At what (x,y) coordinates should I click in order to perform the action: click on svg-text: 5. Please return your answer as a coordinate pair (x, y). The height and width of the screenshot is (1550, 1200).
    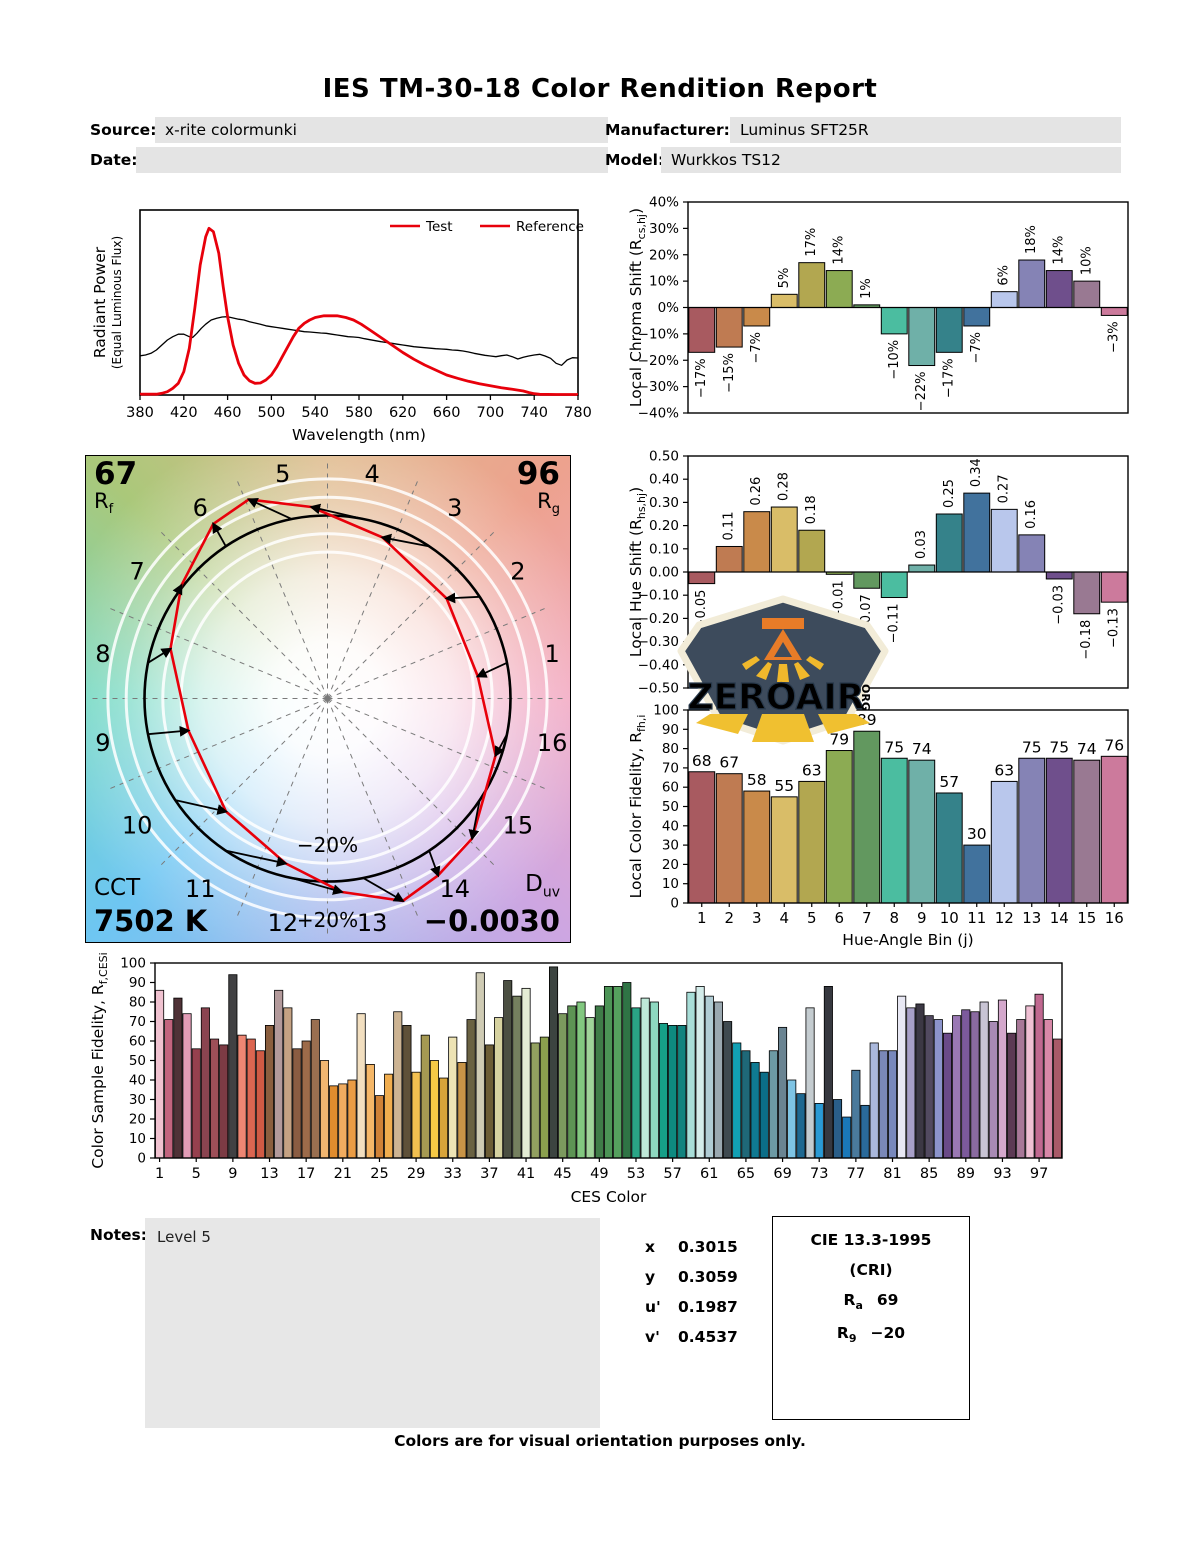
    Looking at the image, I should click on (196, 1174).